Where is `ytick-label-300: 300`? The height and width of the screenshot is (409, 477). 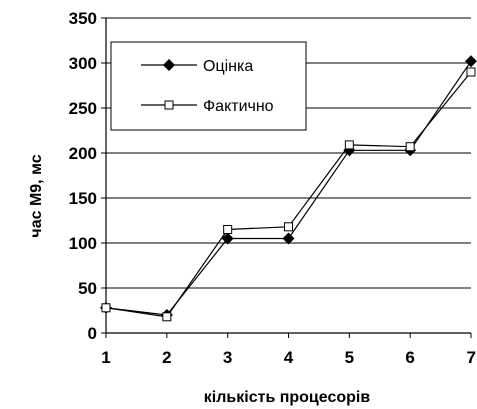 ytick-label-300: 300 is located at coordinates (83, 63).